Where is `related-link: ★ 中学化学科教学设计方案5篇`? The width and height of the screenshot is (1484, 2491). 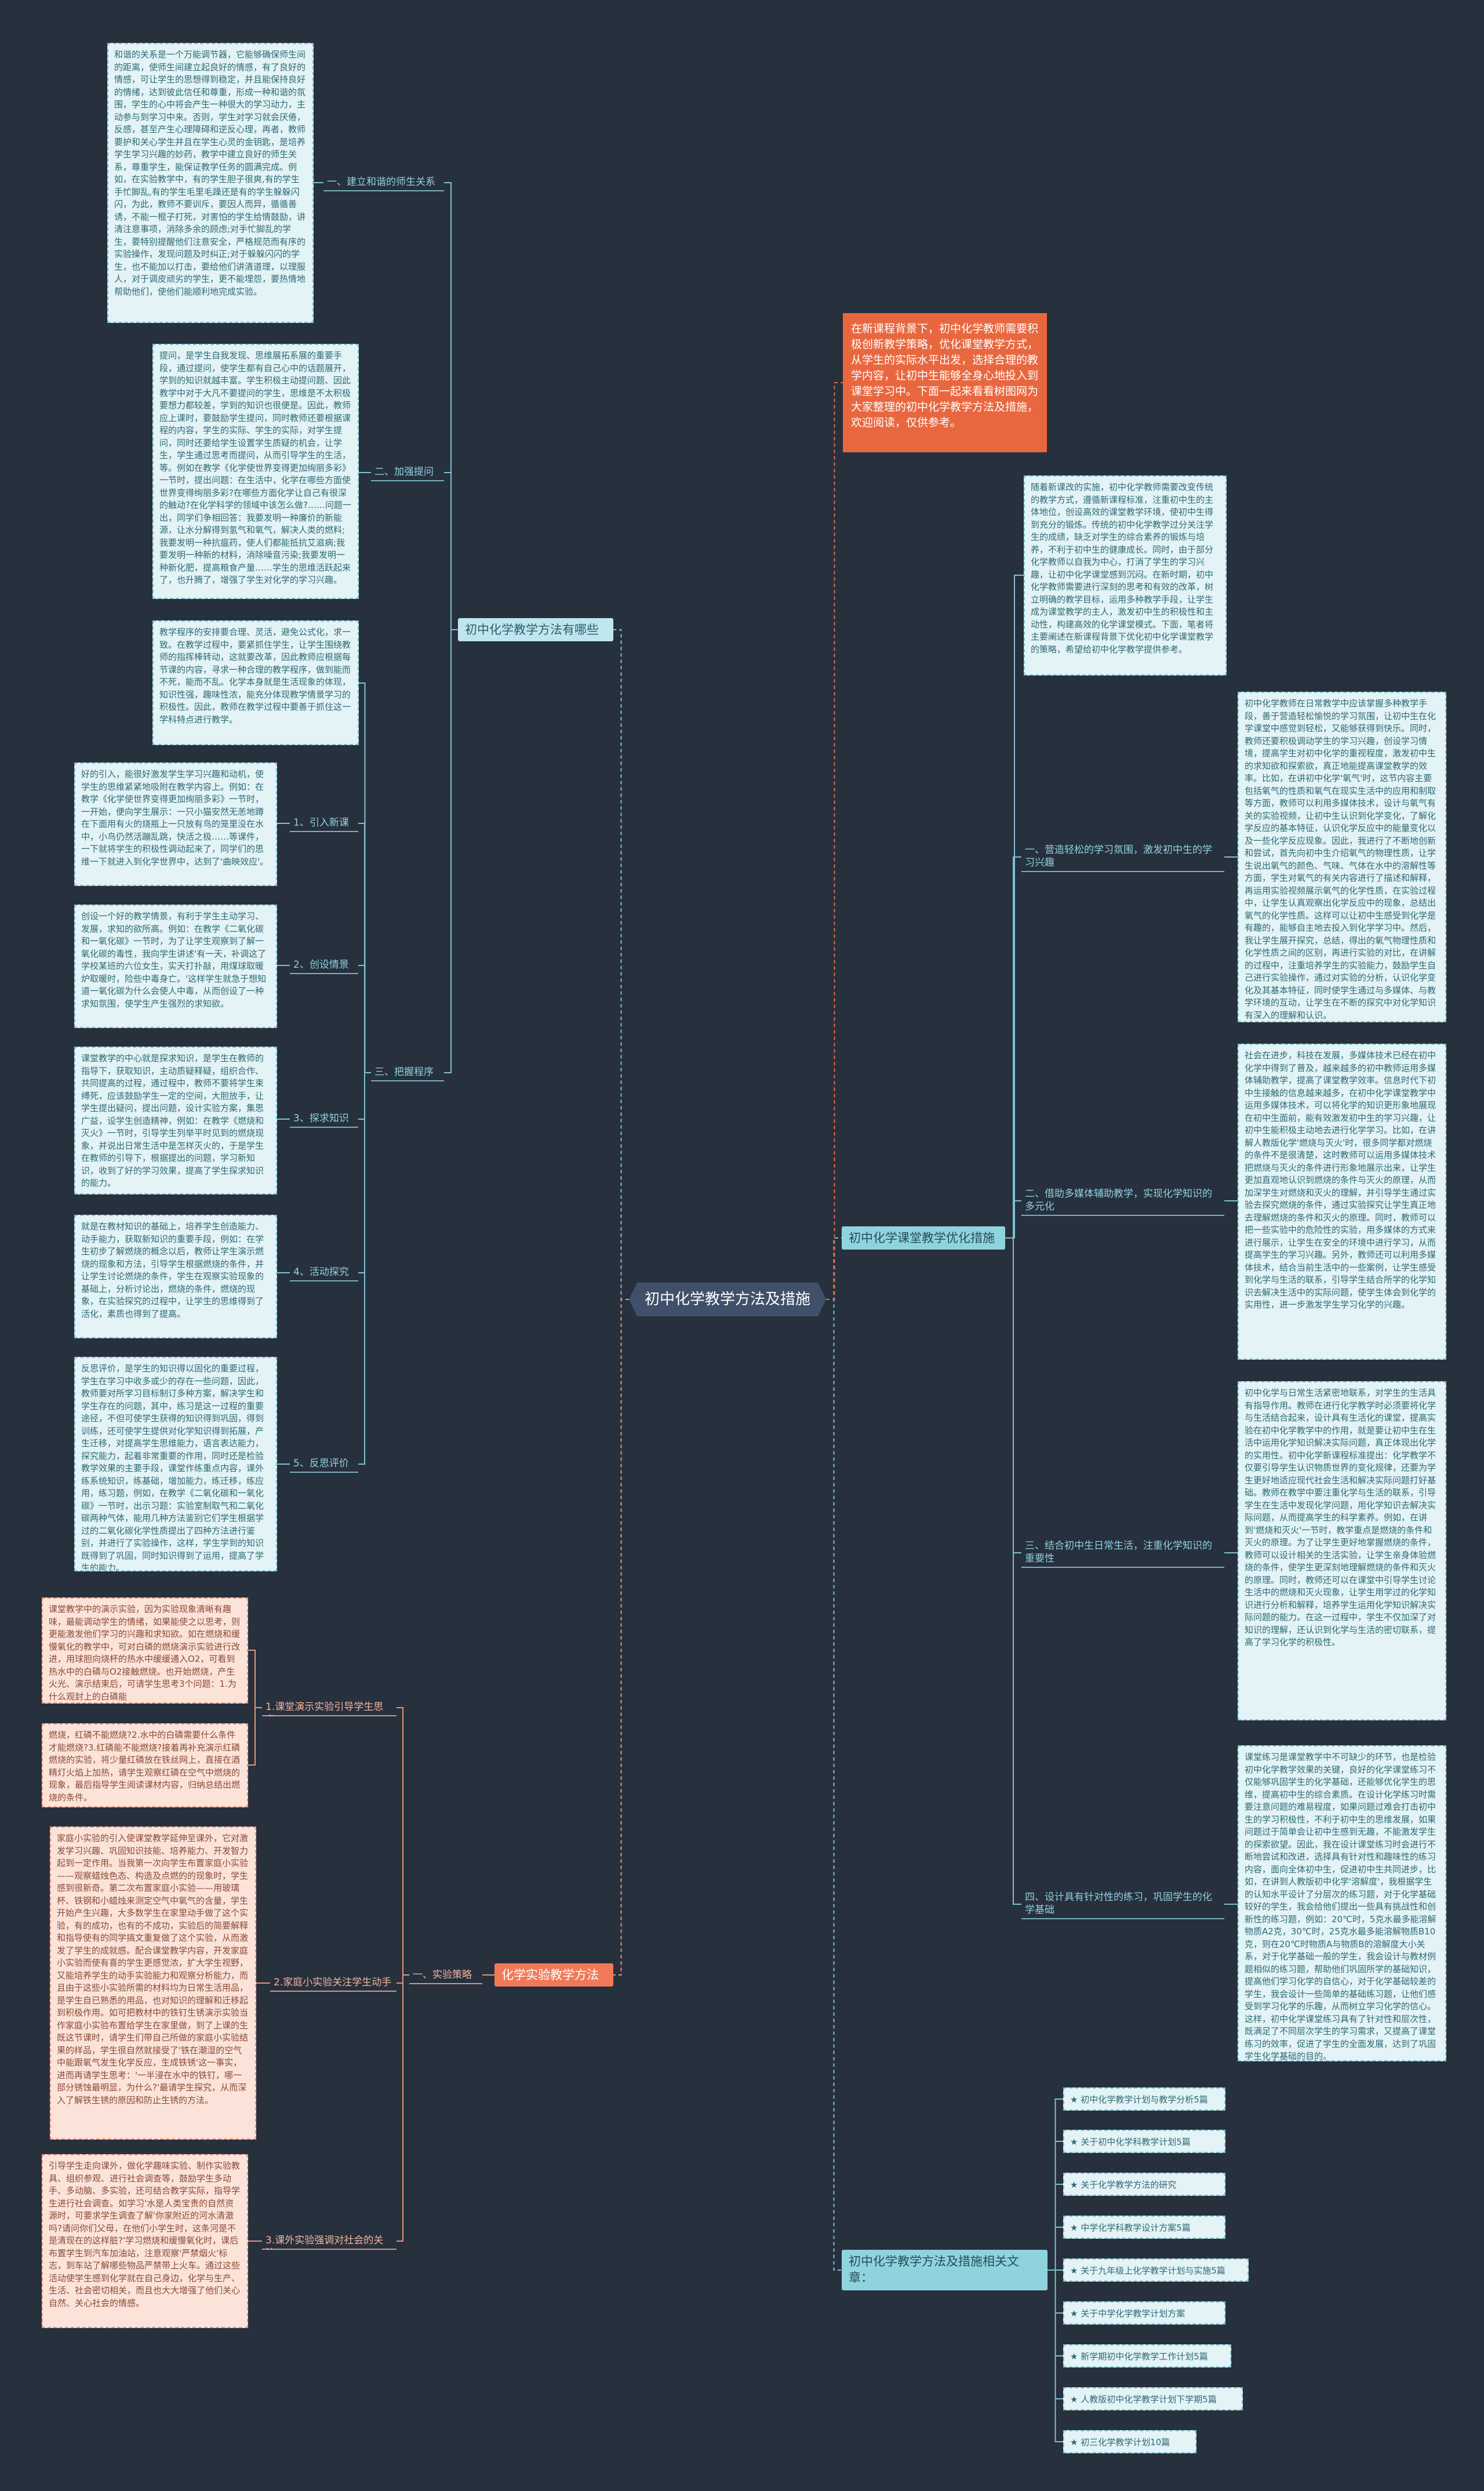
related-link: ★ 中学化学科教学设计方案5篇 is located at coordinates (1144, 2227).